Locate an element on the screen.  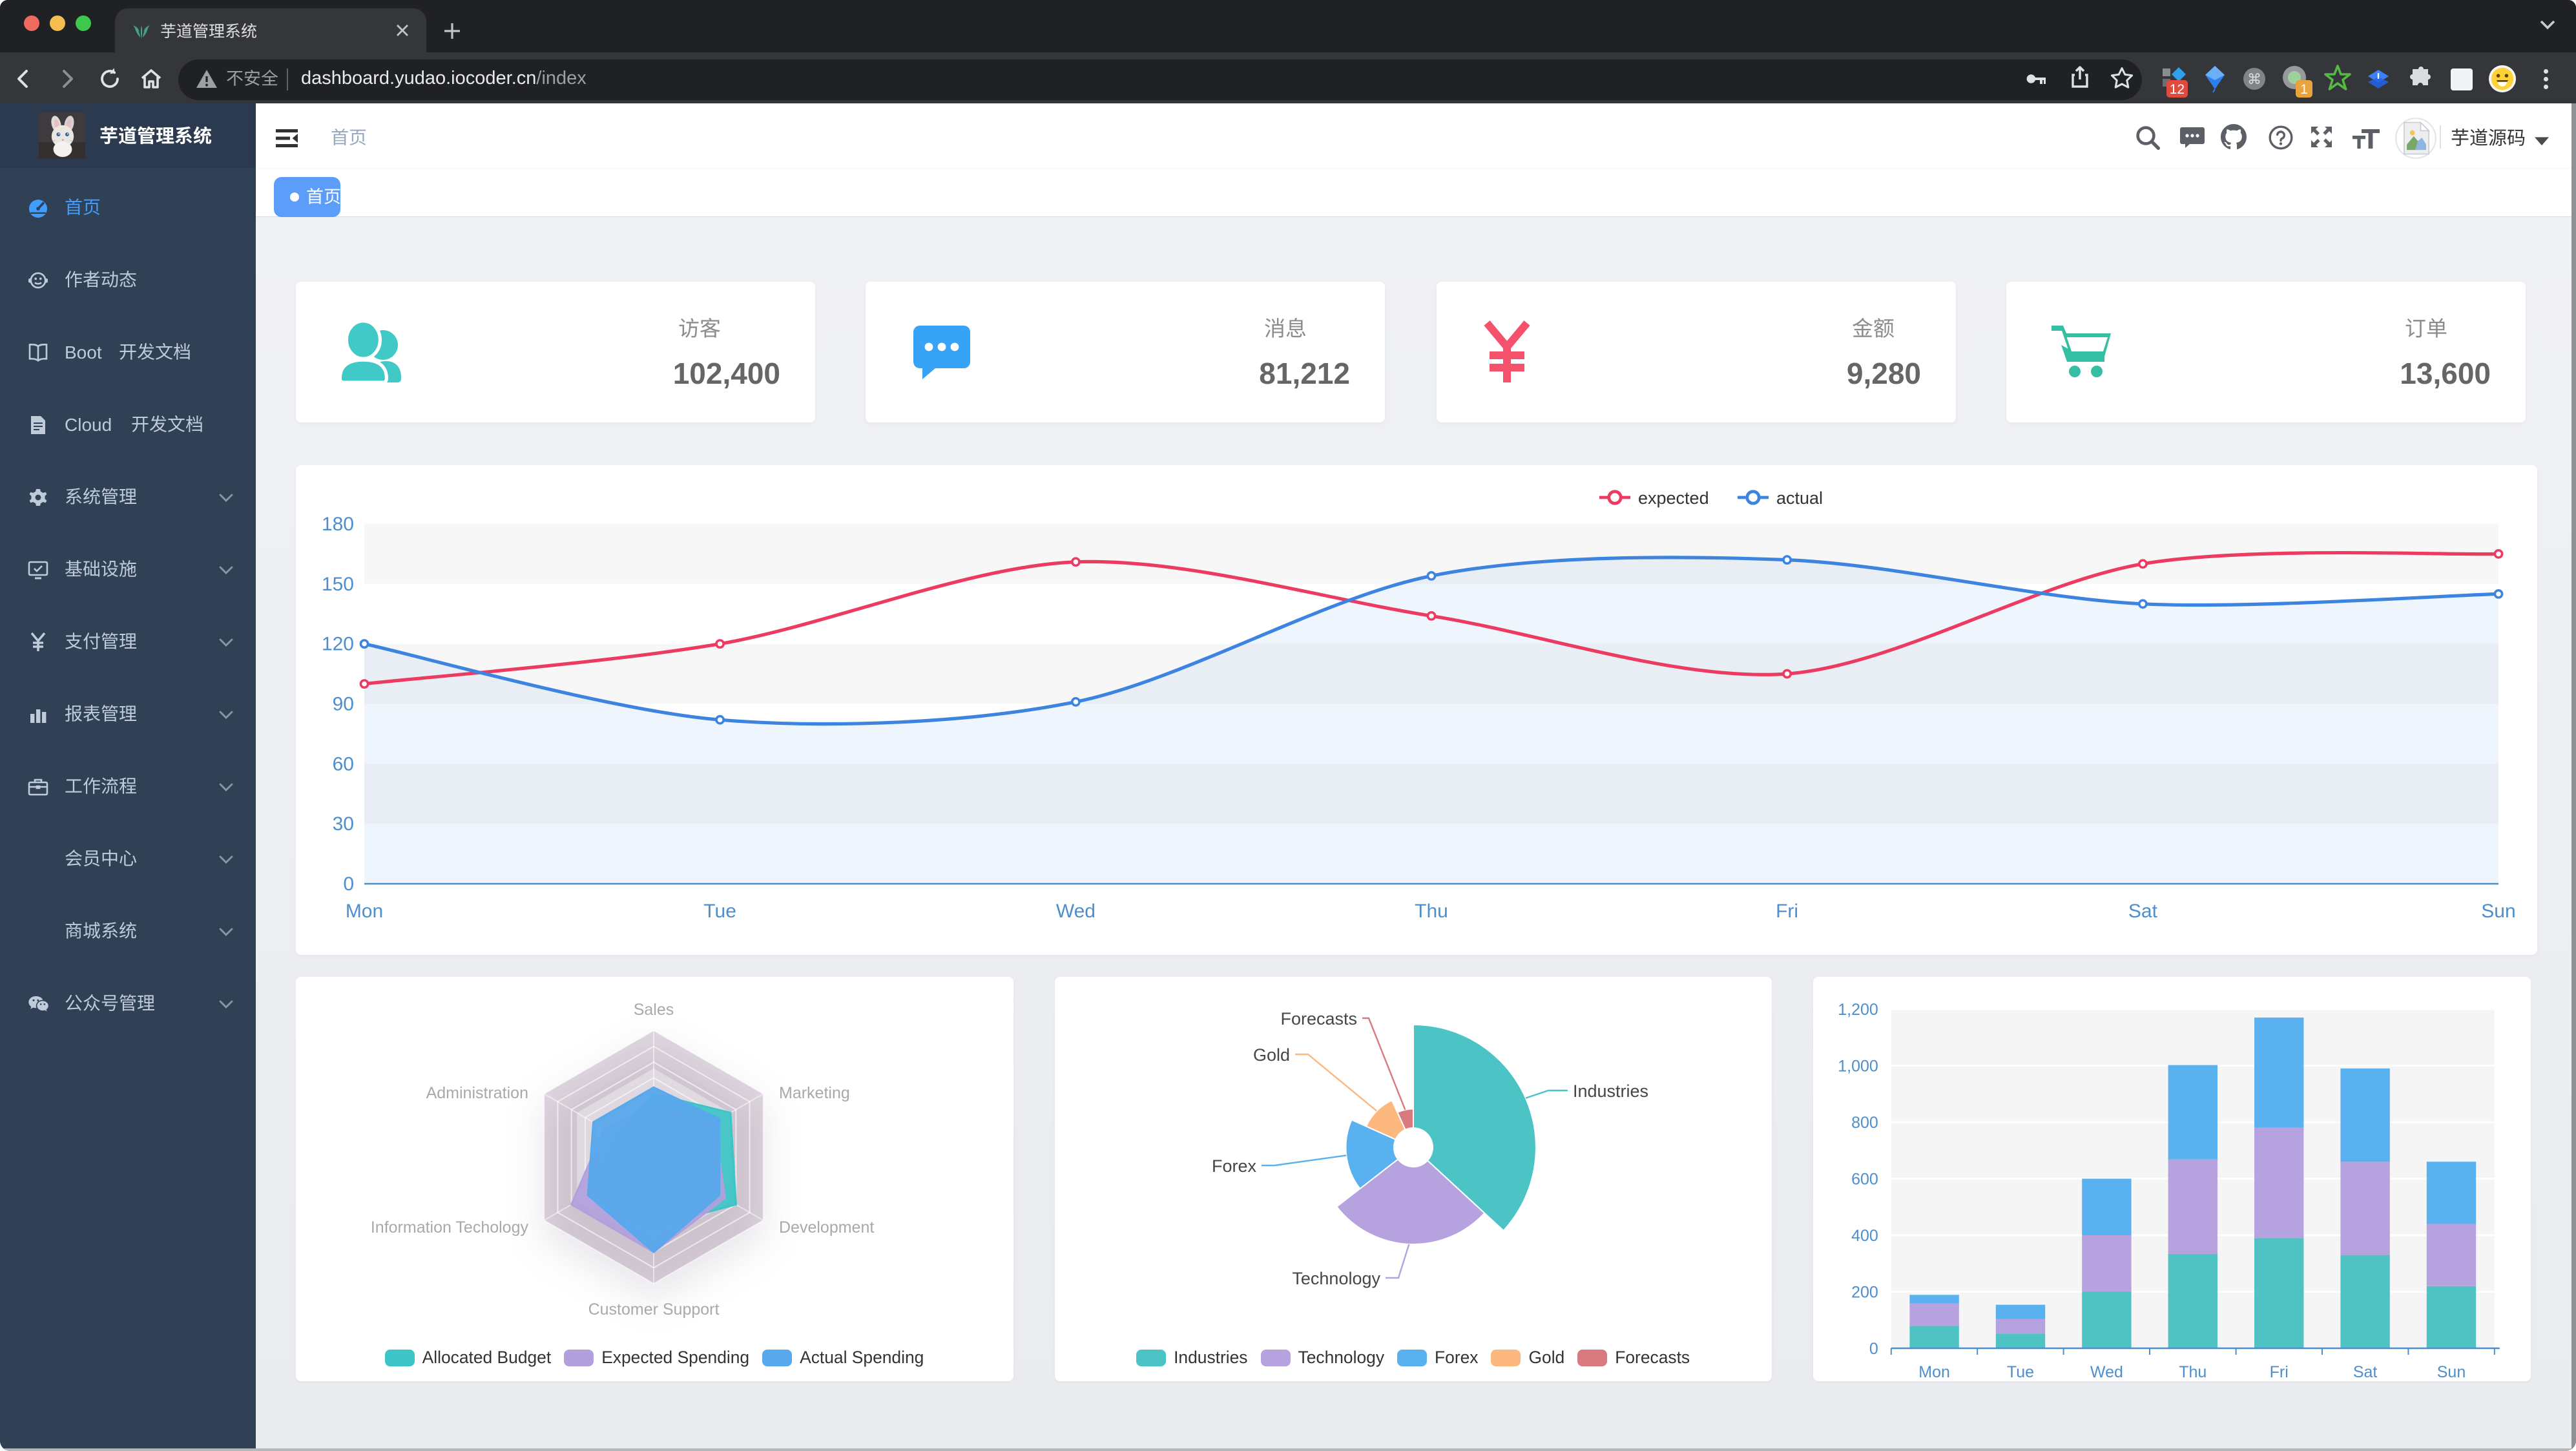
svg-text: Industries is located at coordinates (1610, 1091).